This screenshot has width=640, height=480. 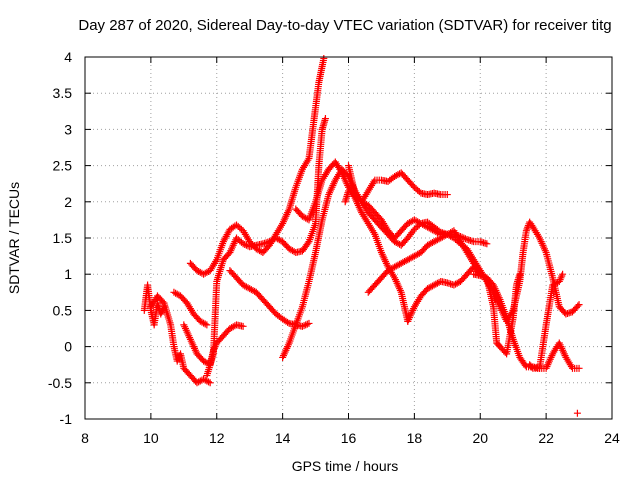 What do you see at coordinates (60, 383) in the screenshot?
I see `y-tick-label: -0.5` at bounding box center [60, 383].